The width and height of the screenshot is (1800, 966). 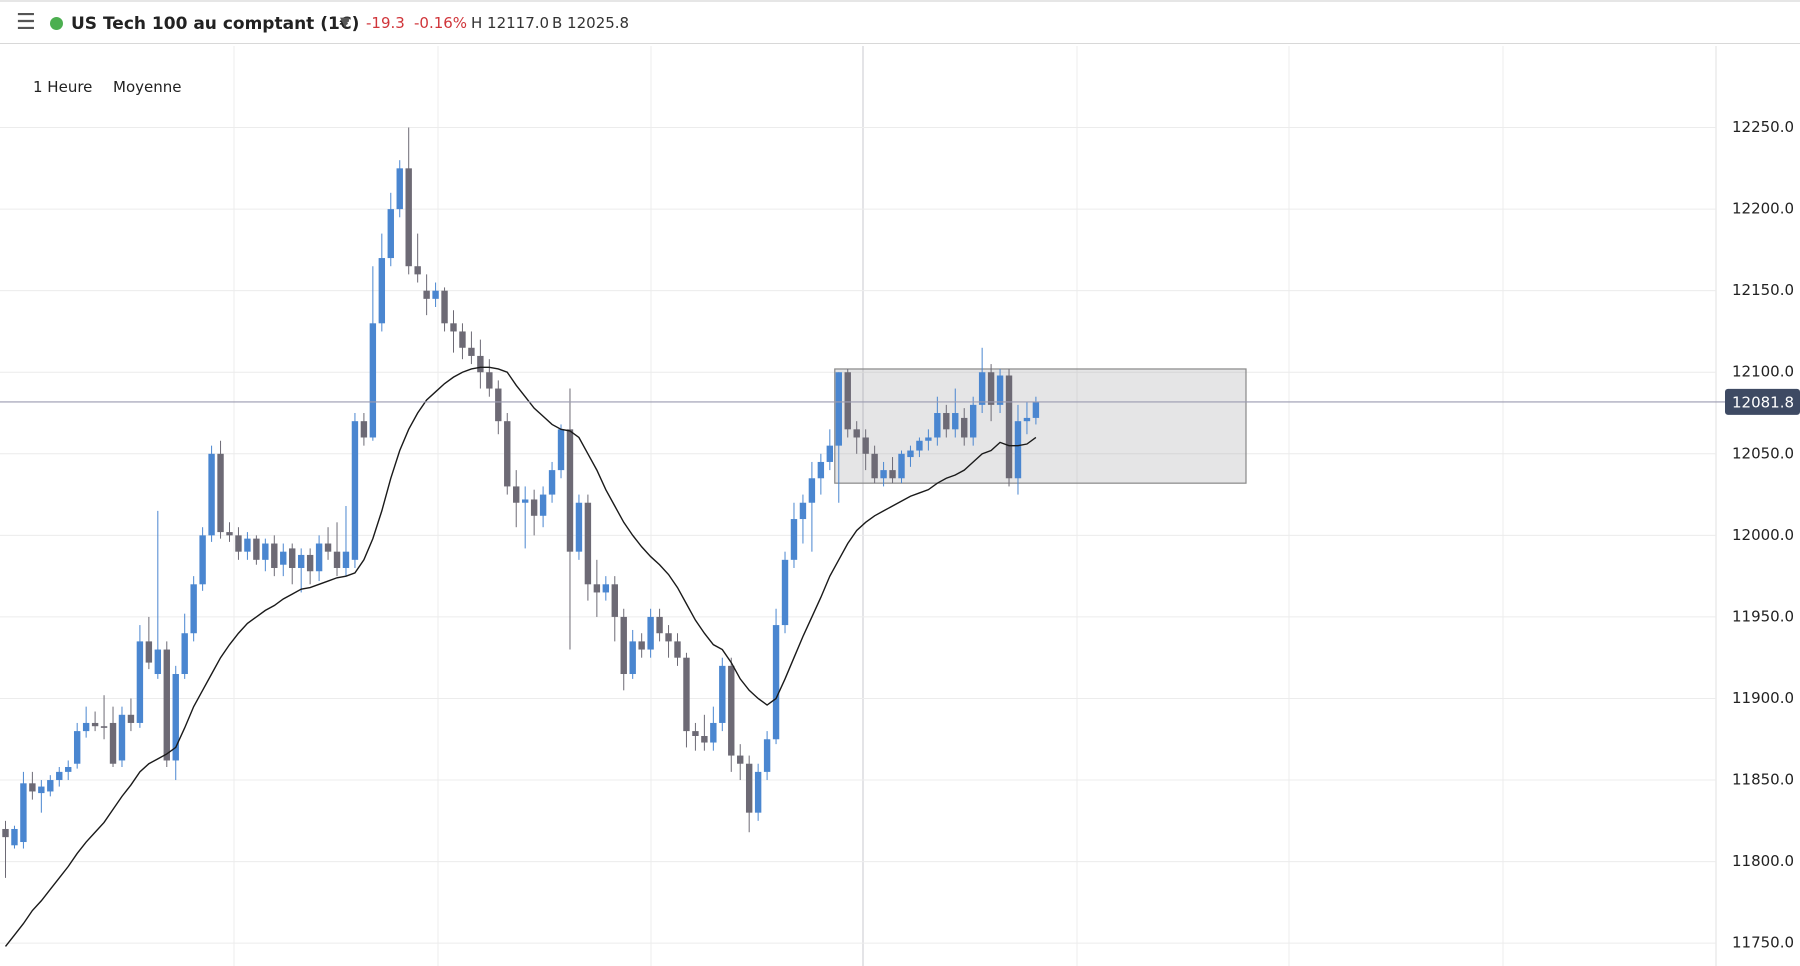 I want to click on interval-button: 1 Heure, so click(x=63, y=87).